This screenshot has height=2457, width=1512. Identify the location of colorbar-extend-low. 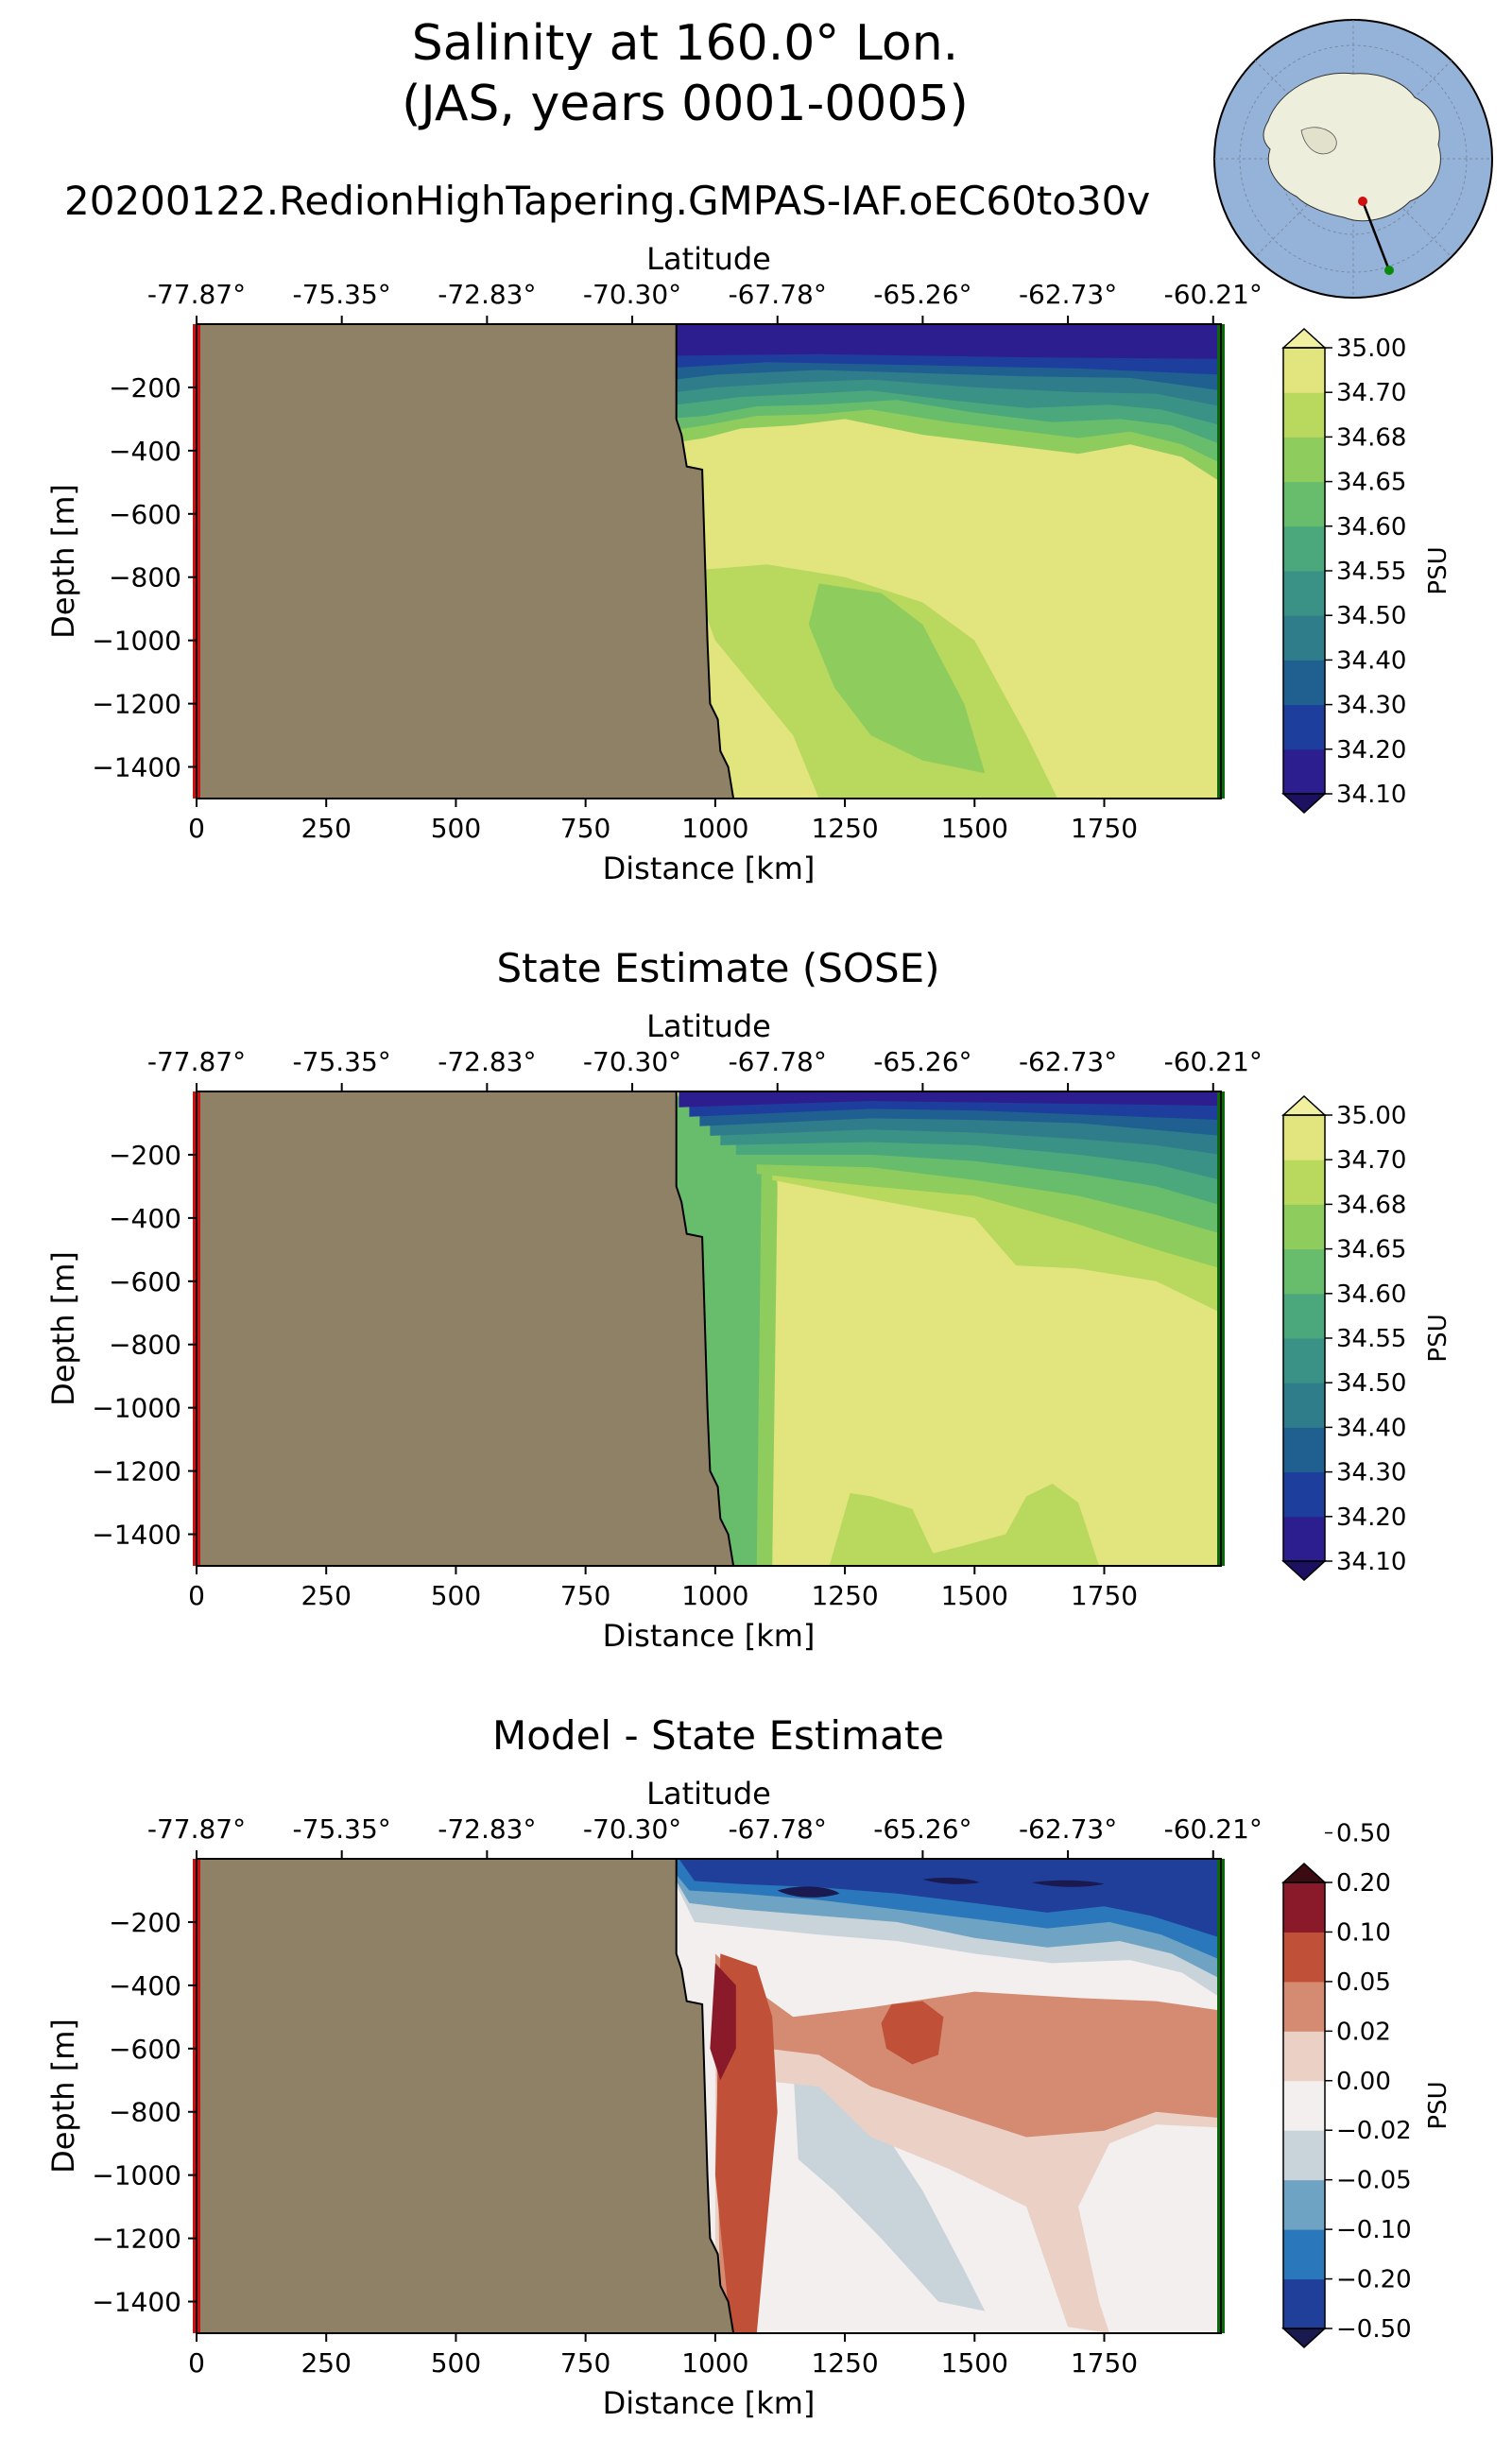
(1304, 804).